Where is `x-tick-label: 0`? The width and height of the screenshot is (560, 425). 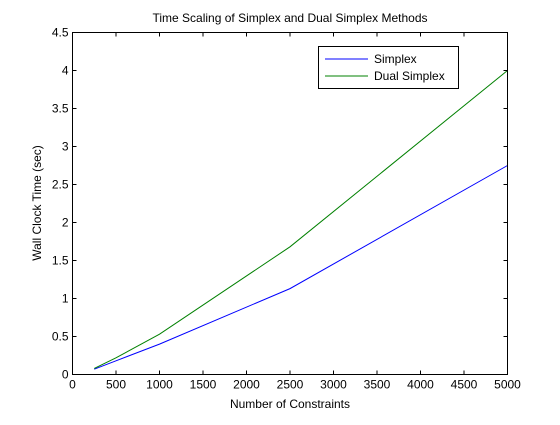 x-tick-label: 0 is located at coordinates (72, 385).